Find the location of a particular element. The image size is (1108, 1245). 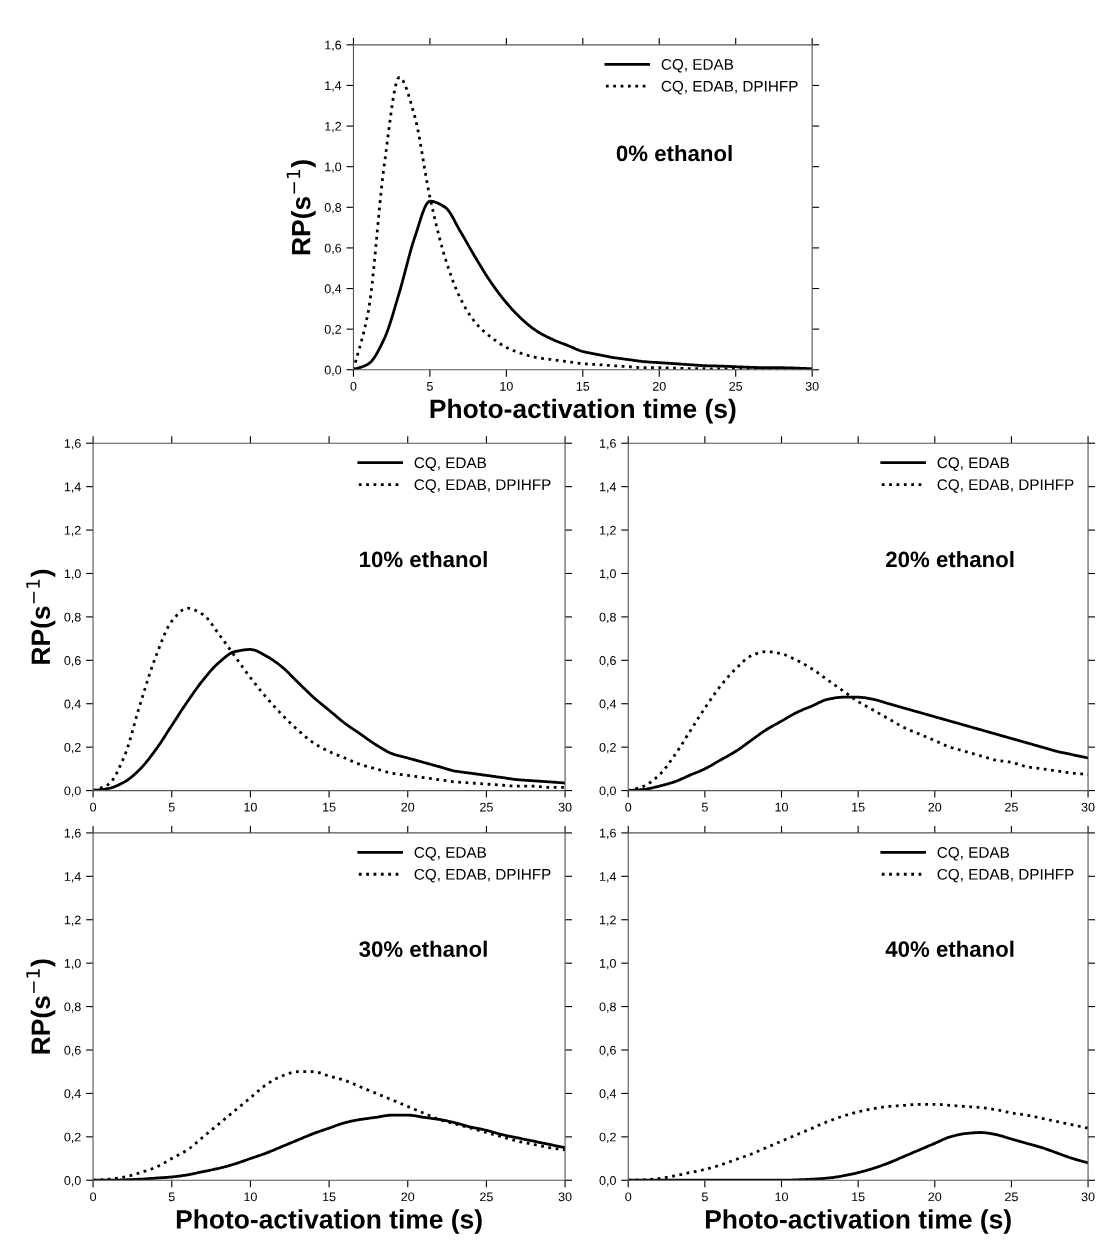

annotation: 10% ethanol is located at coordinates (423, 559).